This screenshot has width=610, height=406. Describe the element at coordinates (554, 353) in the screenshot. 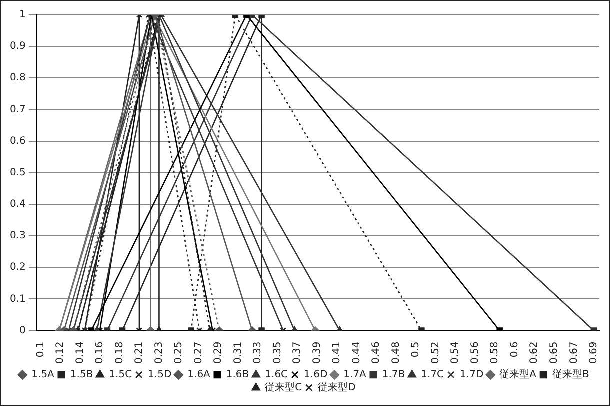

I see `x-tick-label: 0.65` at that location.